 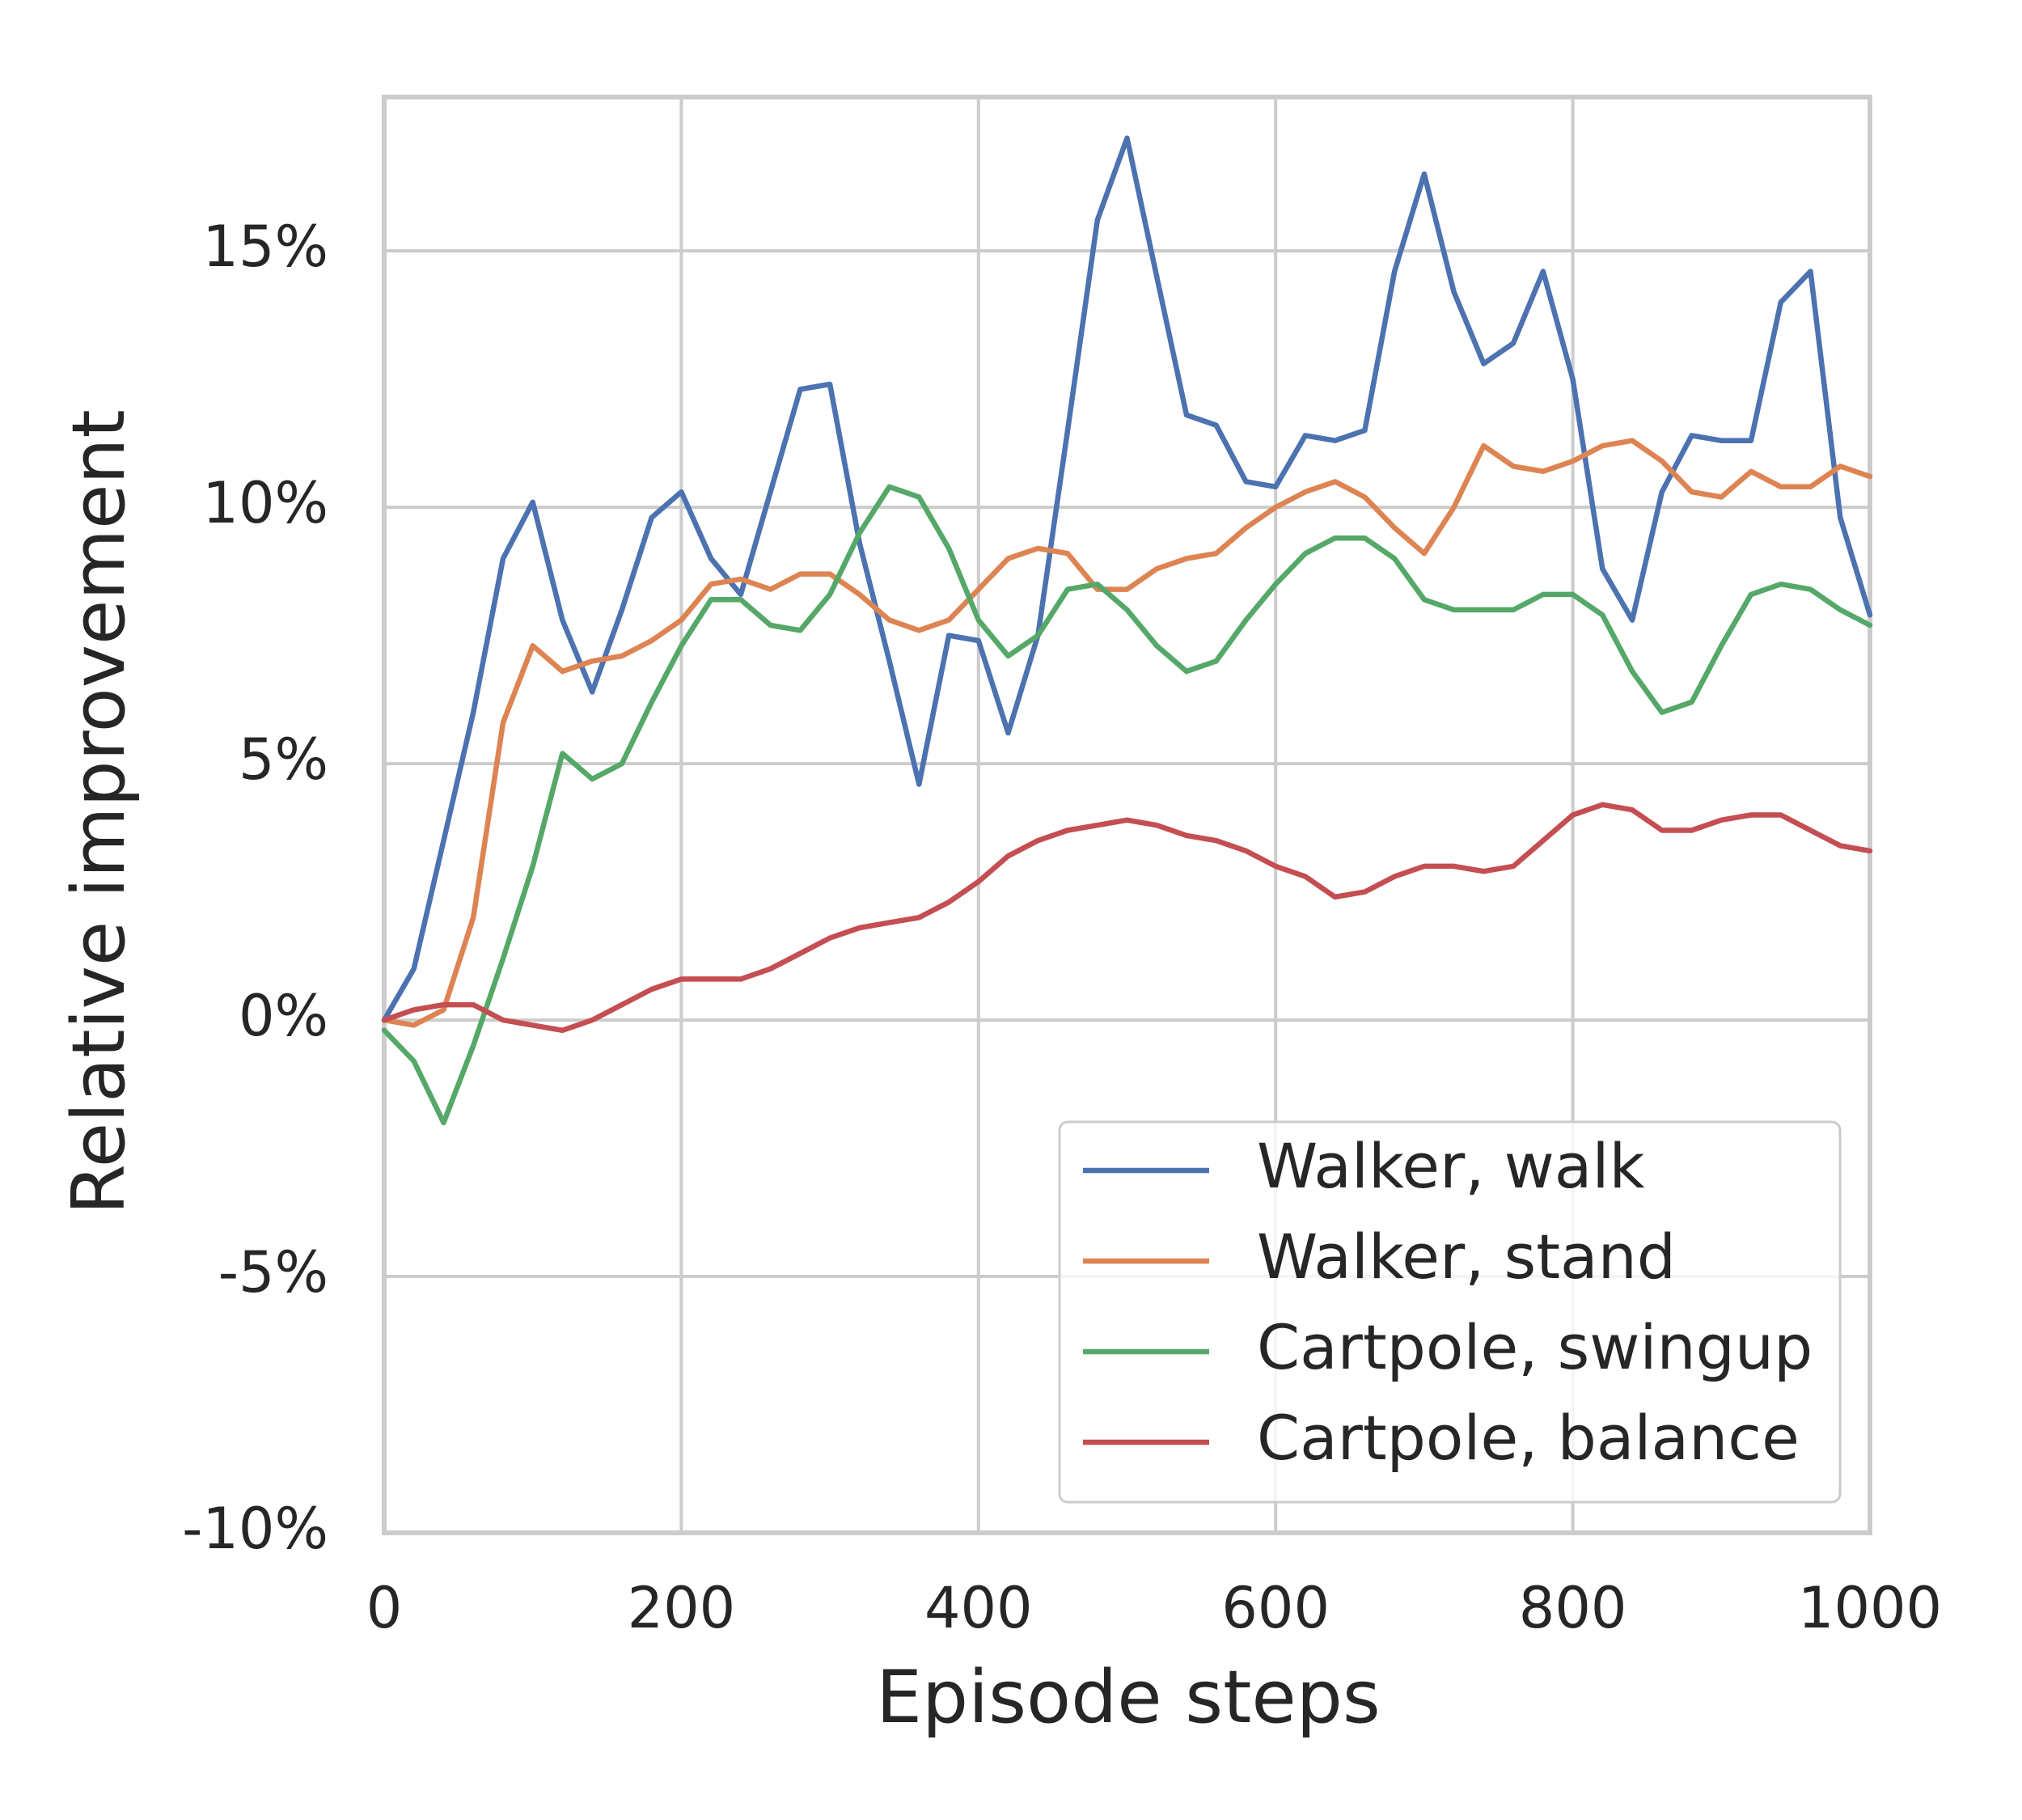 I want to click on legend-label: Walker, walk, so click(x=1450, y=1166).